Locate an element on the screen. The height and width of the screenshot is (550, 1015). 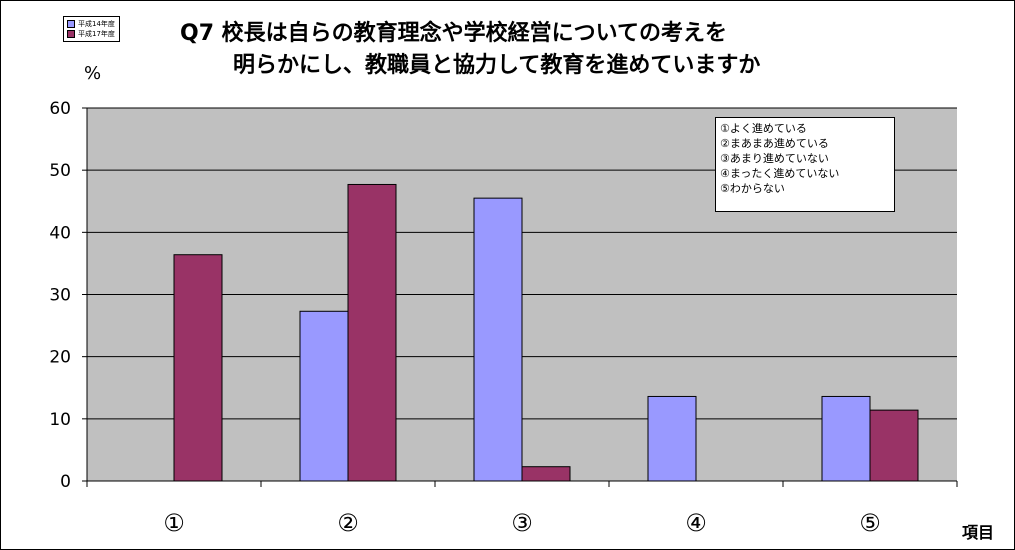
y-tick-label: 30 is located at coordinates (60, 296).